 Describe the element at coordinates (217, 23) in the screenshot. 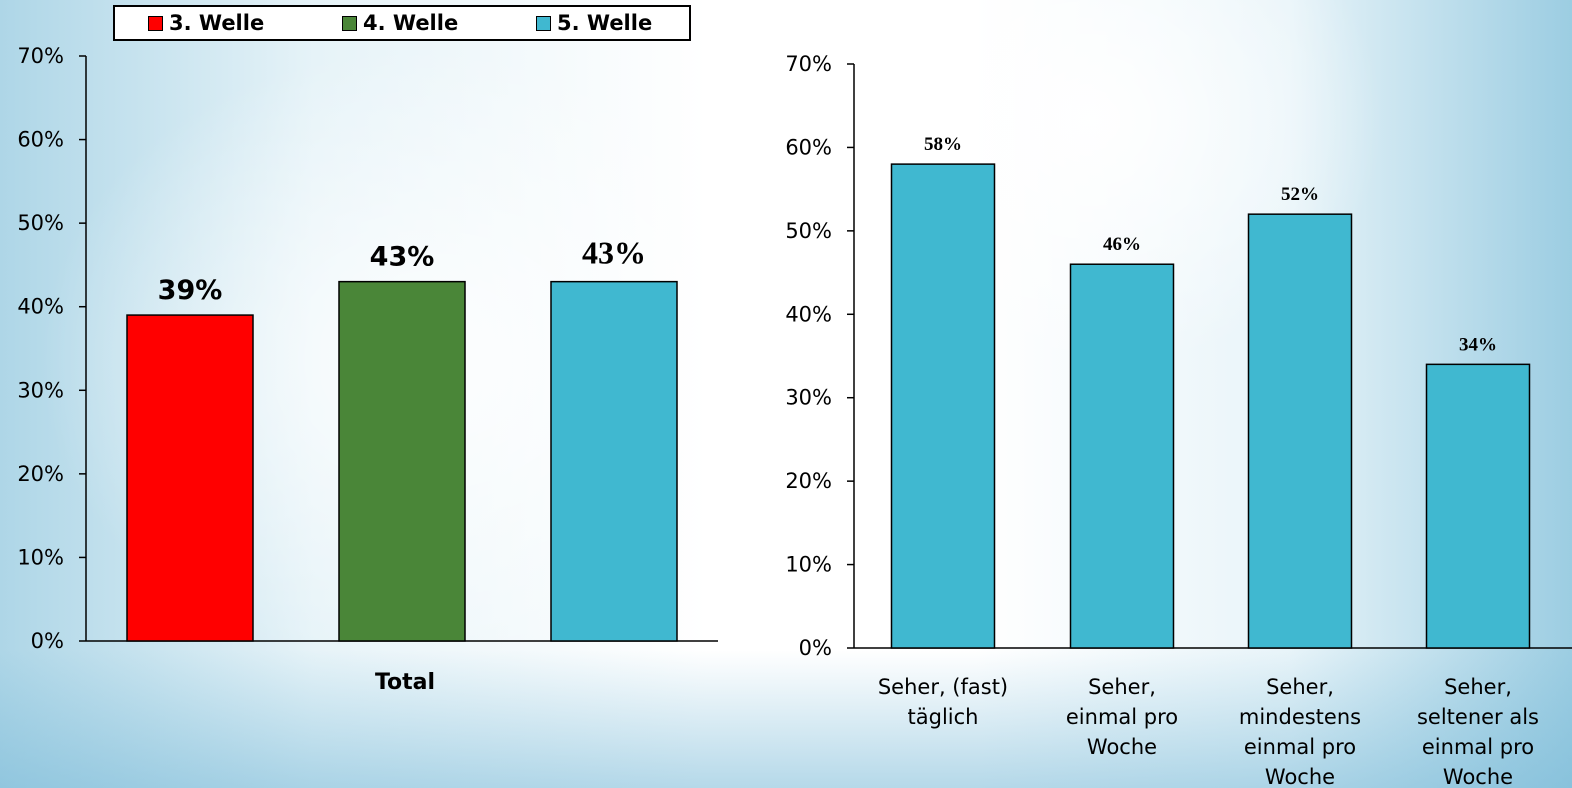

I see `legend-label-3-welle: 3. Welle` at that location.